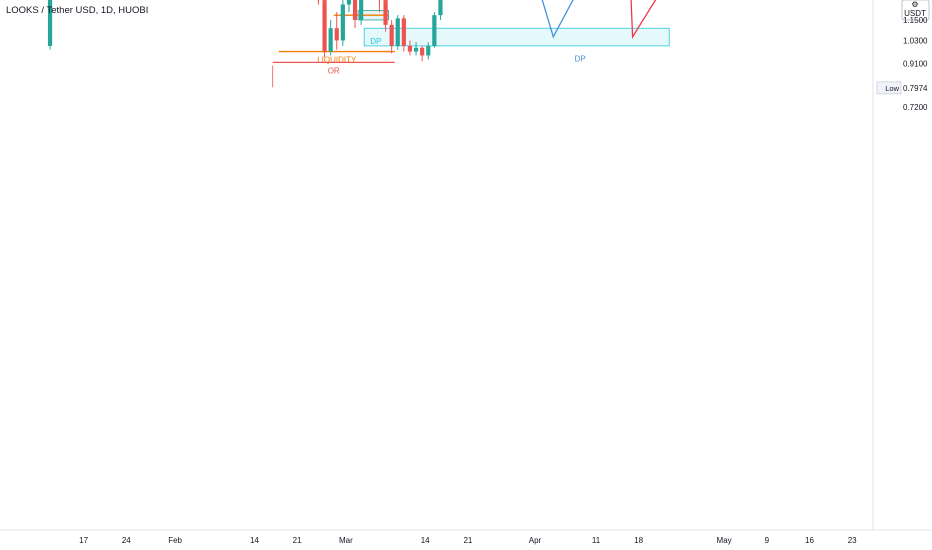 Image resolution: width=932 pixels, height=550 pixels. Describe the element at coordinates (914, 4) in the screenshot. I see `currency-gear-icon: ⚙` at that location.